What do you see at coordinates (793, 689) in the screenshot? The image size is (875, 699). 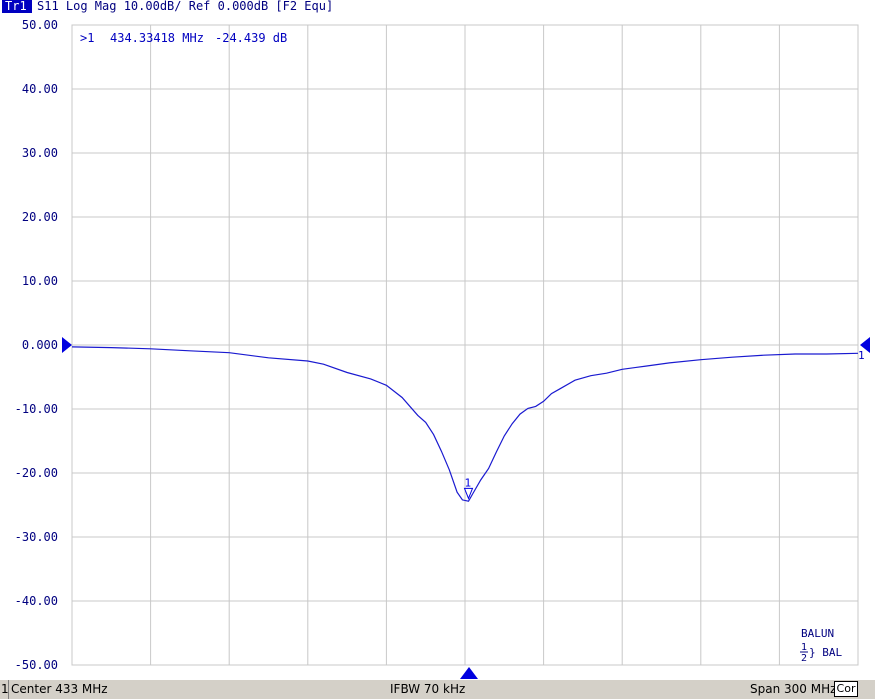 I see `status-span: Span 300 MHz` at bounding box center [793, 689].